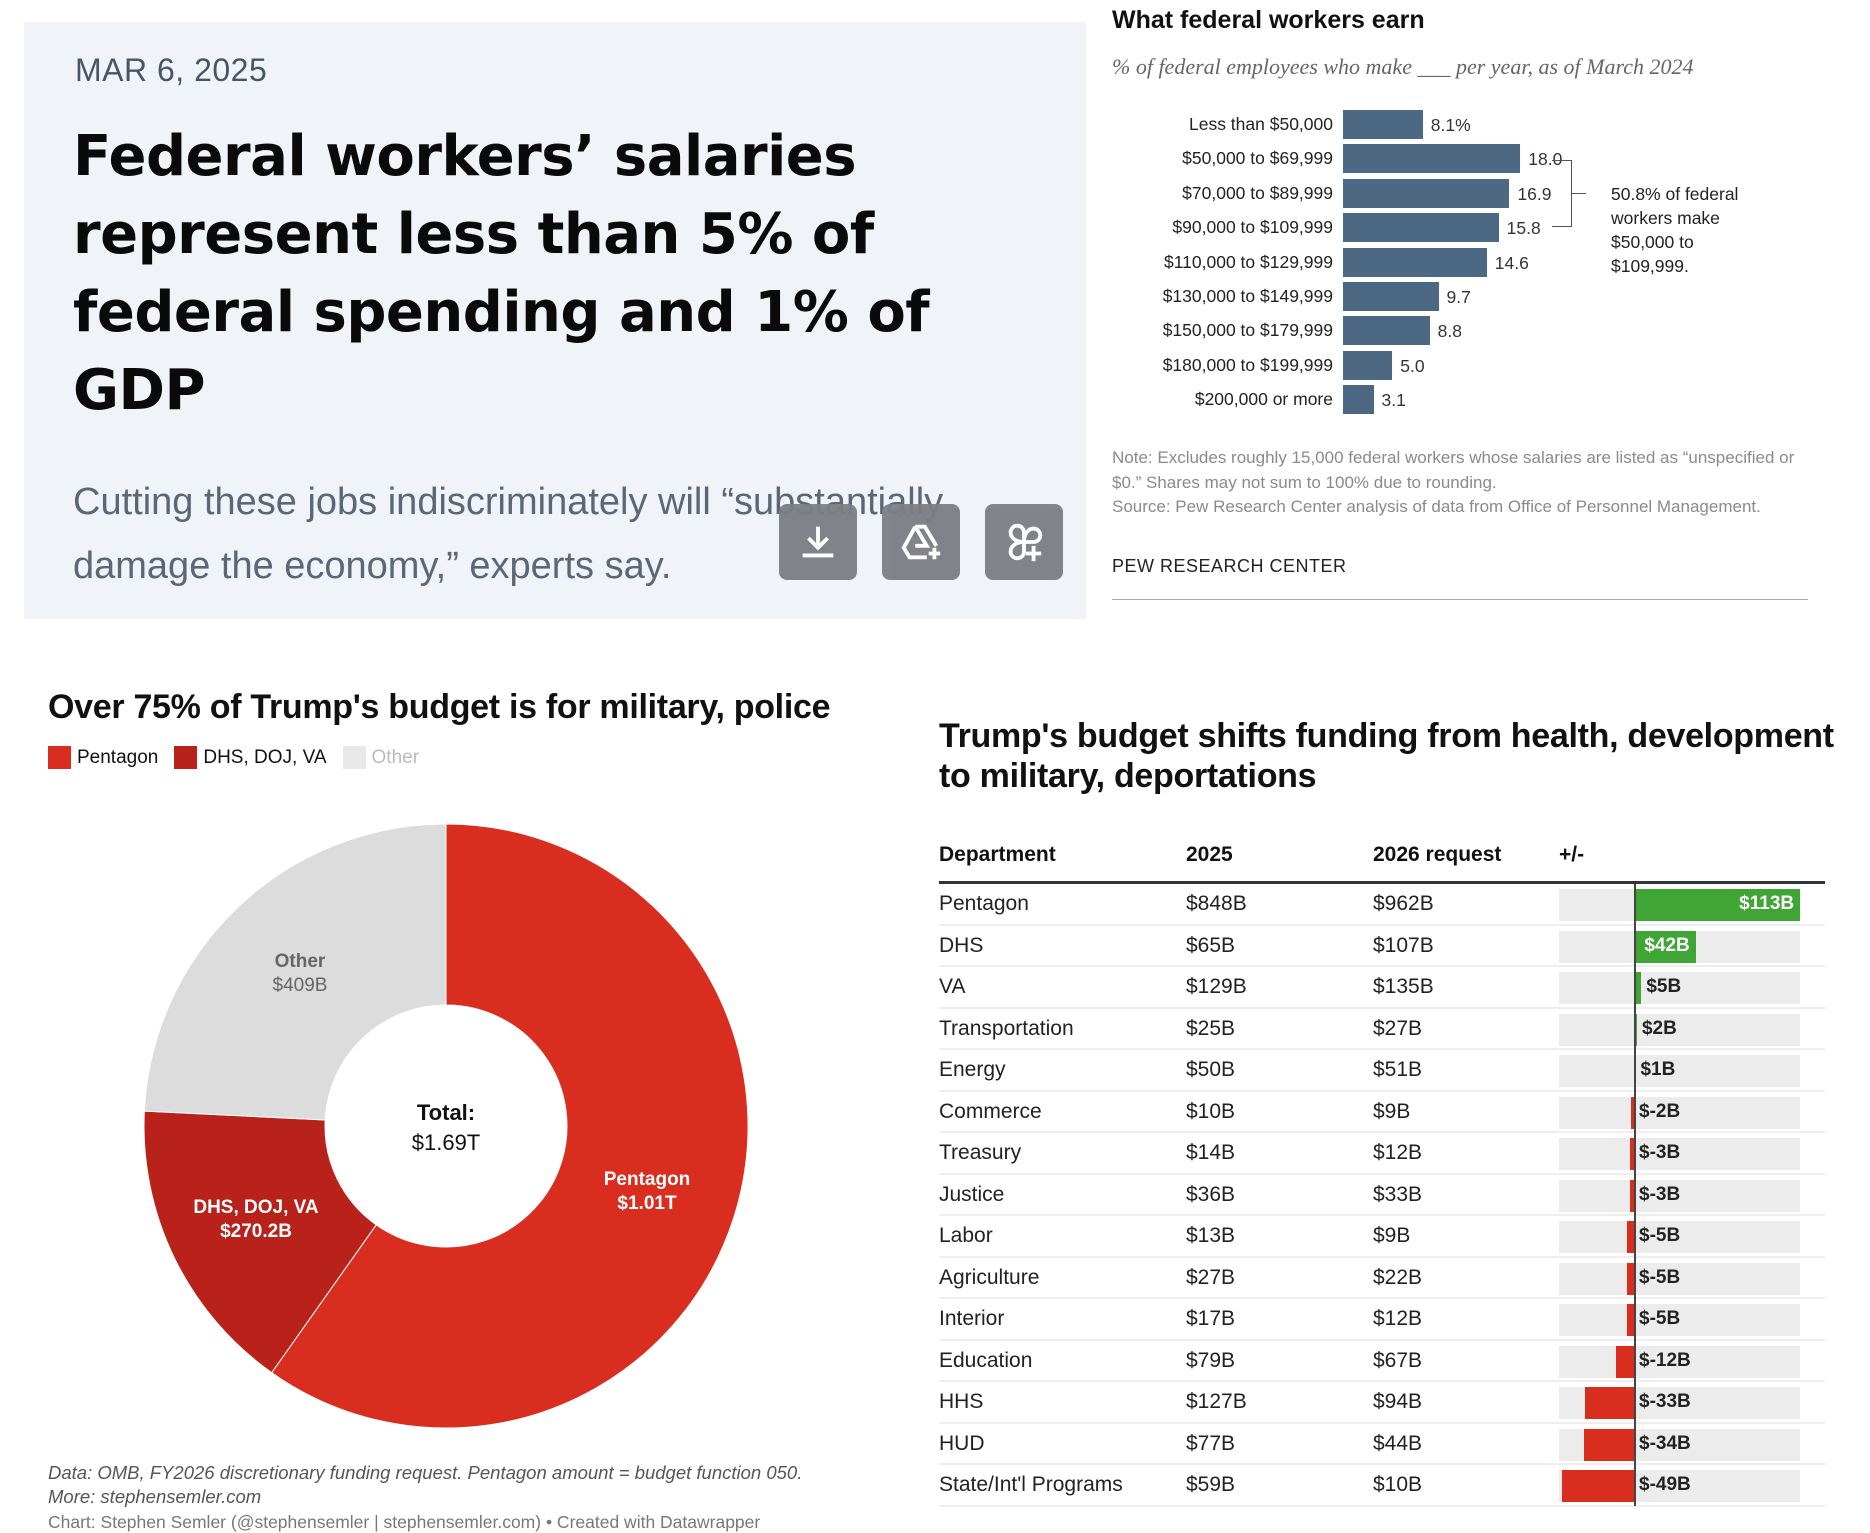 The width and height of the screenshot is (1870, 1533). Describe the element at coordinates (966, 1235) in the screenshot. I see `department-cell: Labor` at that location.